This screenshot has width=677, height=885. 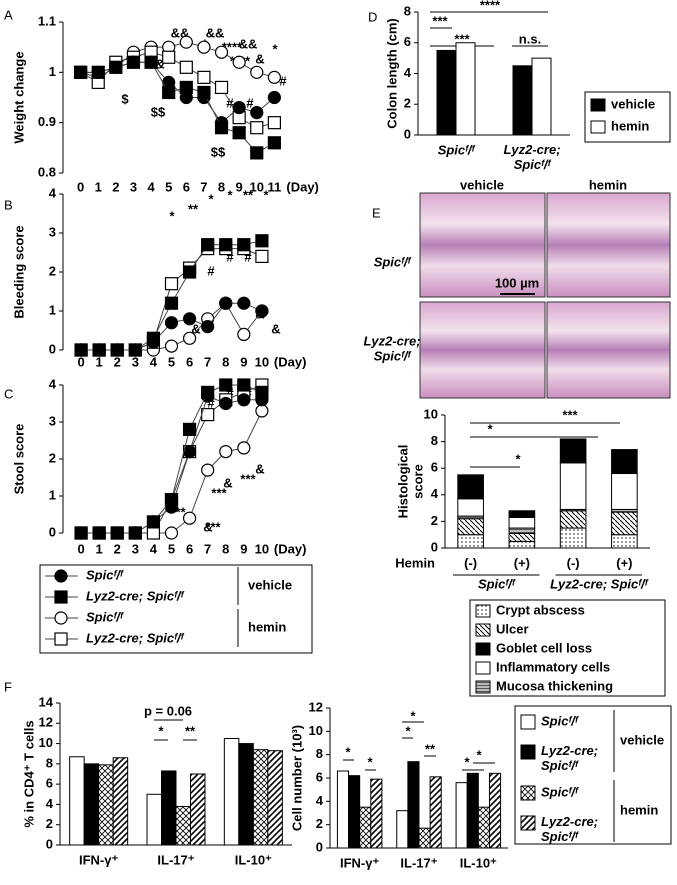 I want to click on x-tick-label: 7, so click(x=207, y=548).